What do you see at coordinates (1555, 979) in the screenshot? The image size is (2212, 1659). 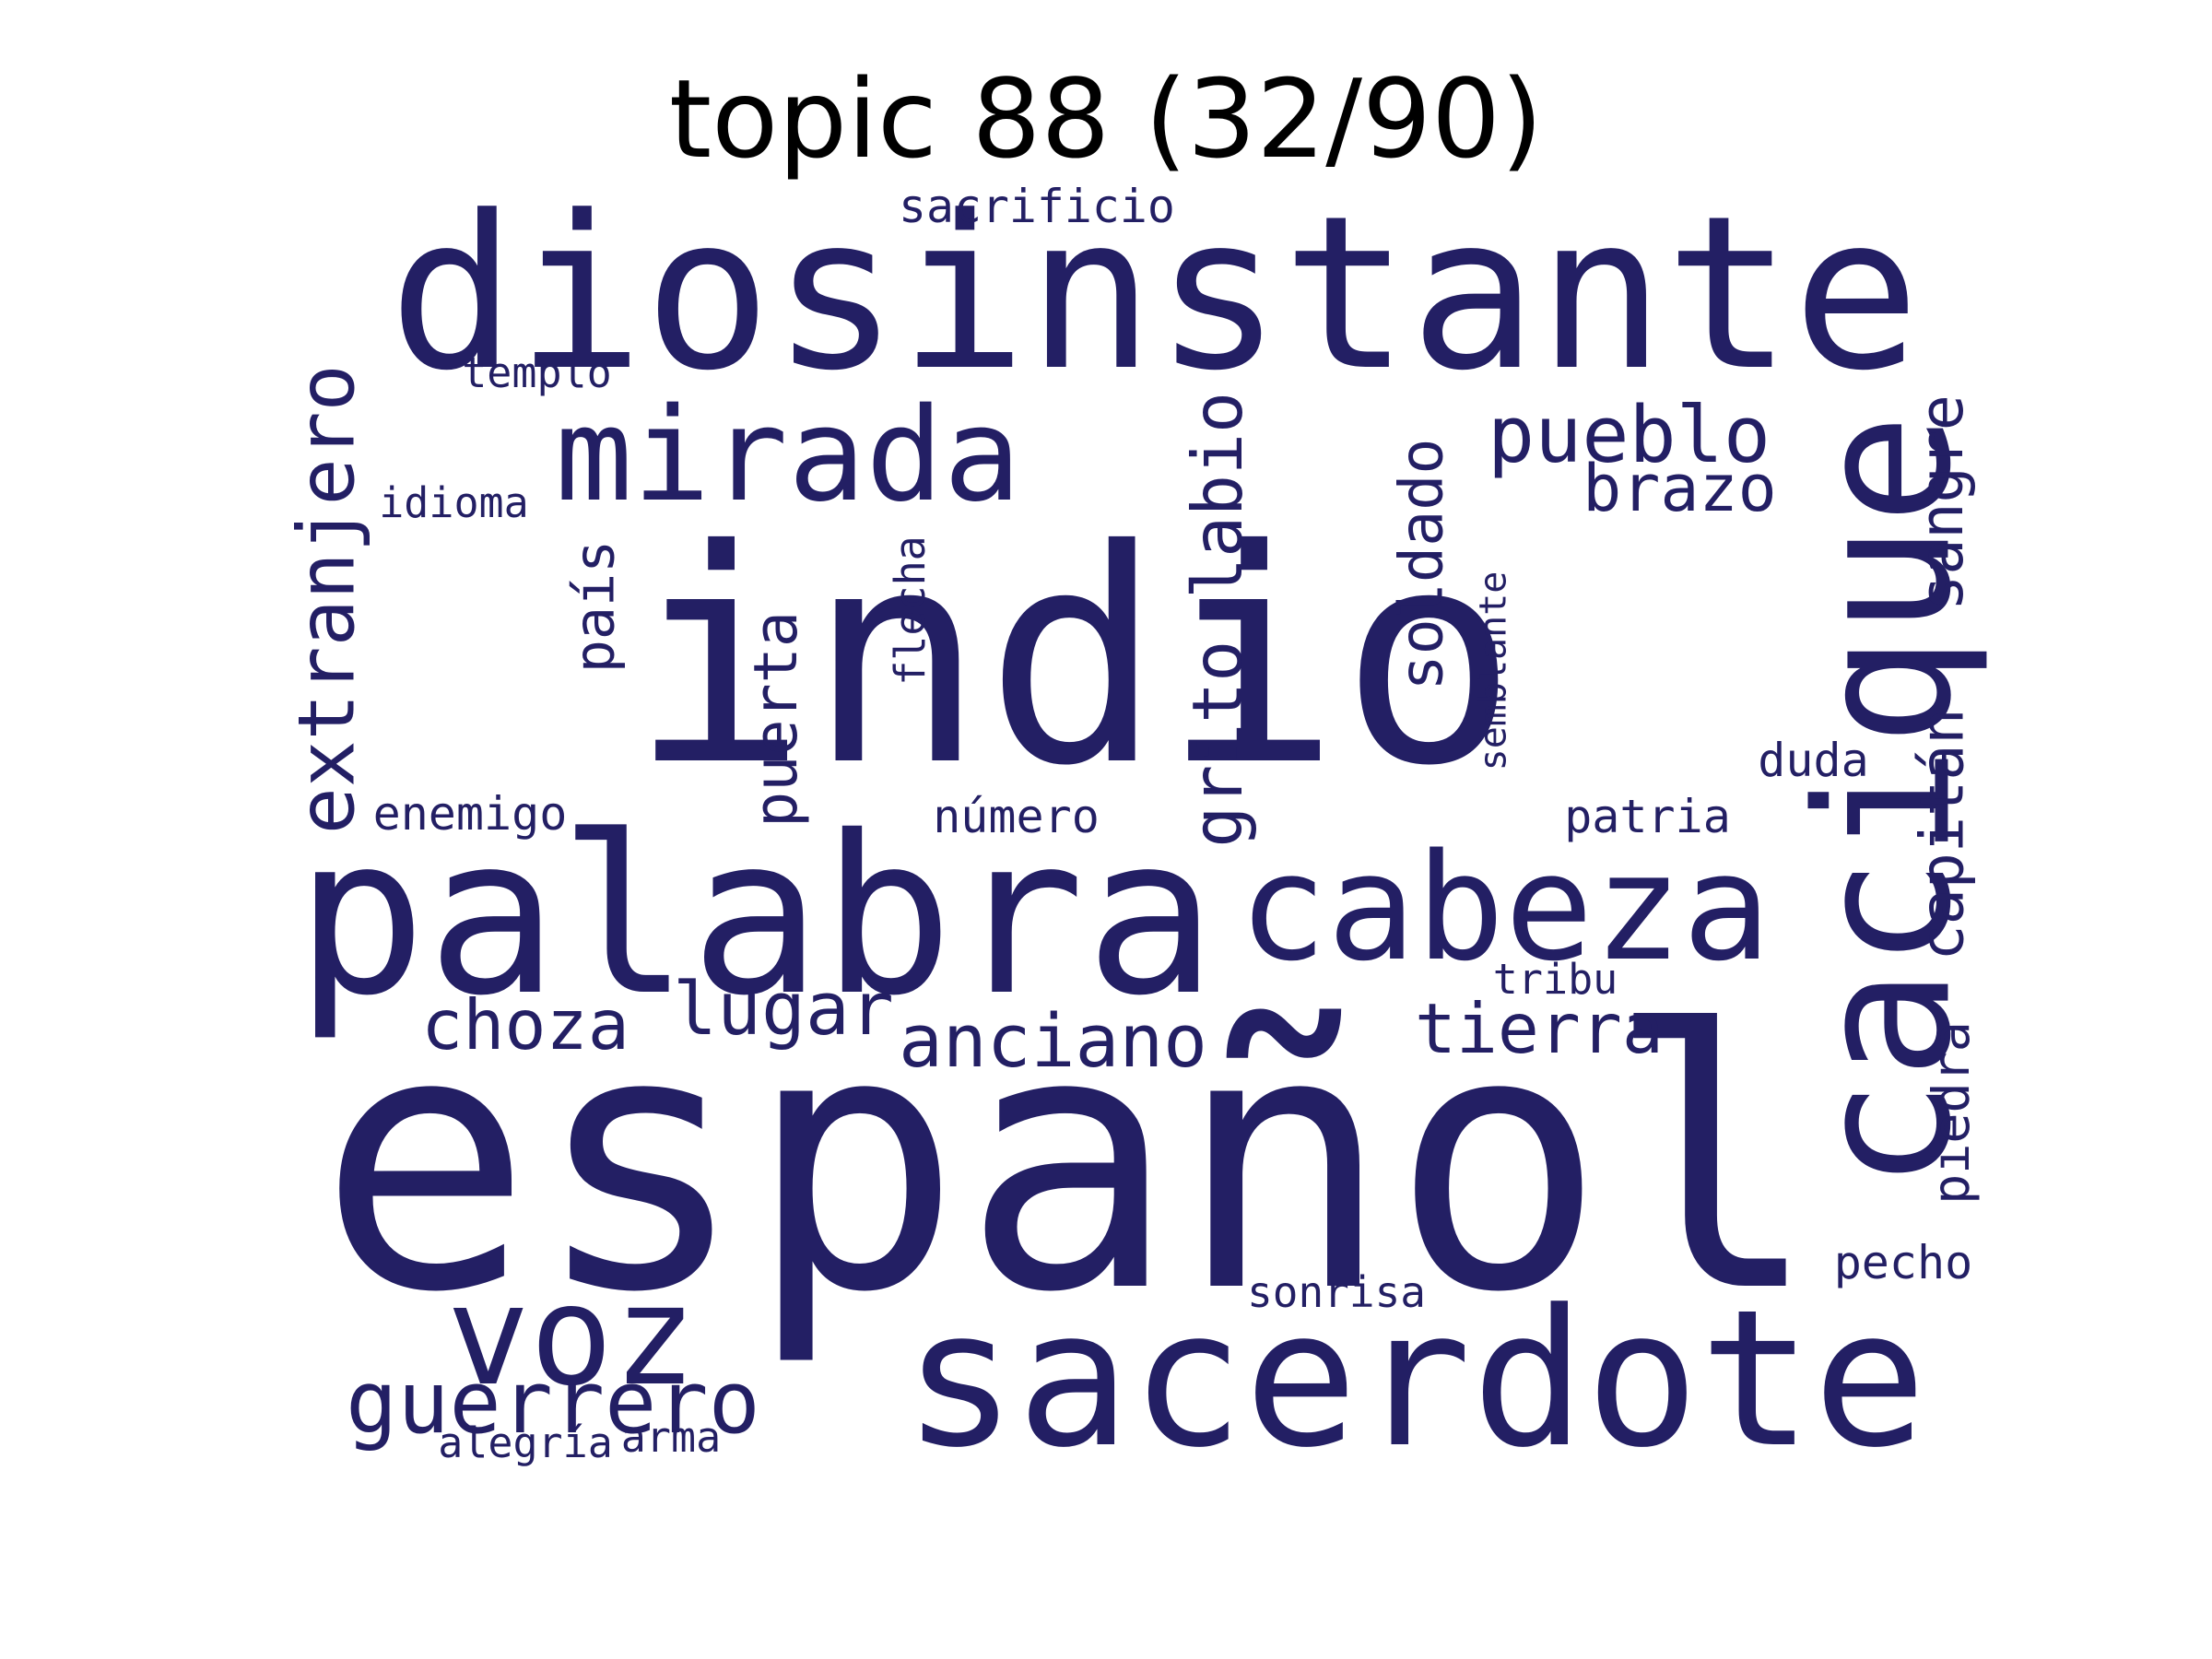 I see `cloud-word: tribu` at bounding box center [1555, 979].